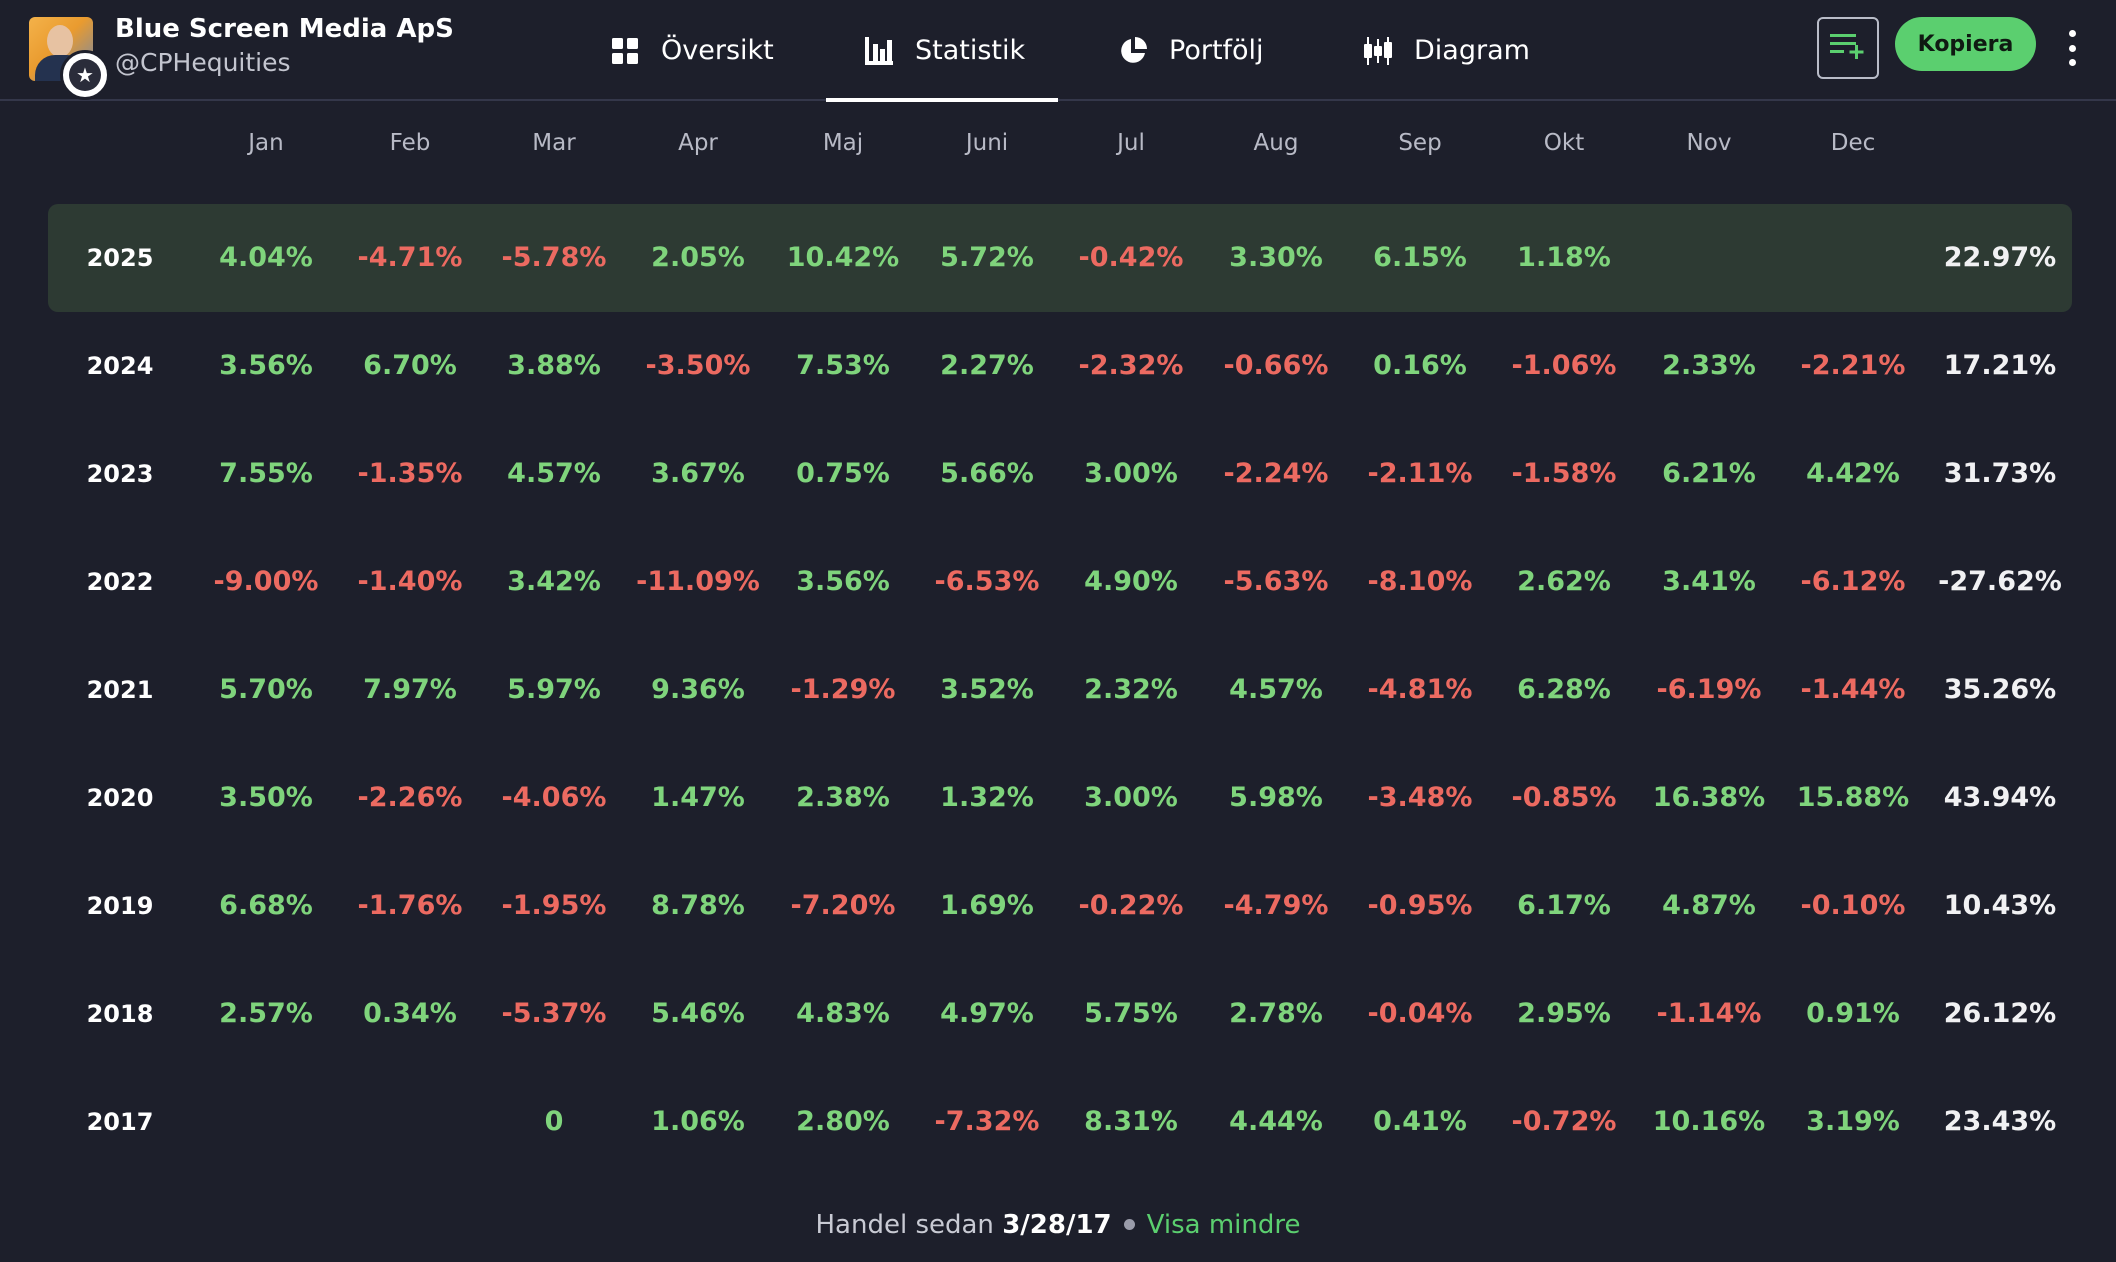 The image size is (2116, 1262). I want to click on return-cell: 3.67%, so click(698, 473).